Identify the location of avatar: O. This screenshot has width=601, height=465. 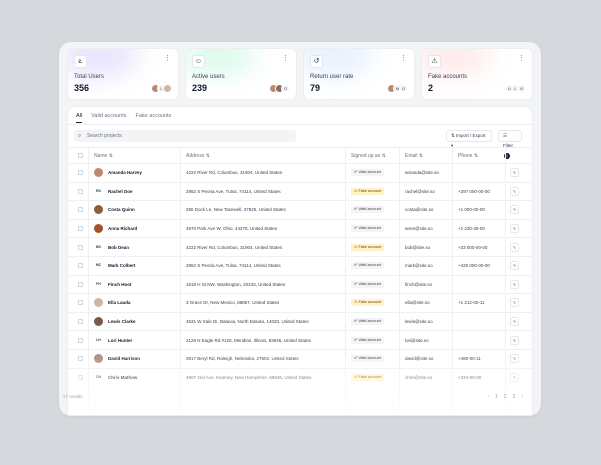
(285, 88).